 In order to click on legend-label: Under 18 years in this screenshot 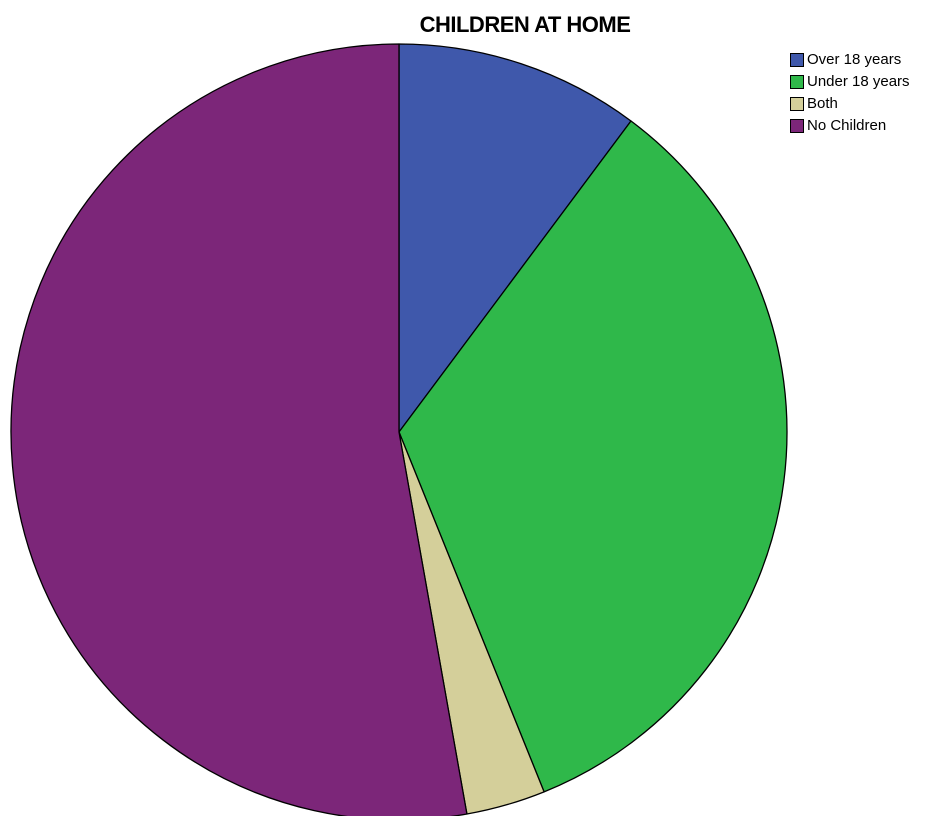, I will do `click(858, 81)`.